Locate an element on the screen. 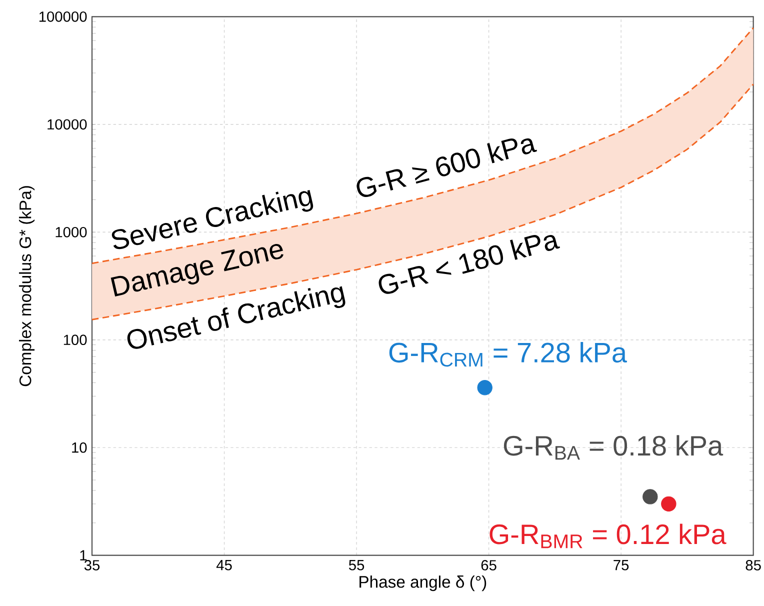  x-tick-label: 85 is located at coordinates (753, 565).